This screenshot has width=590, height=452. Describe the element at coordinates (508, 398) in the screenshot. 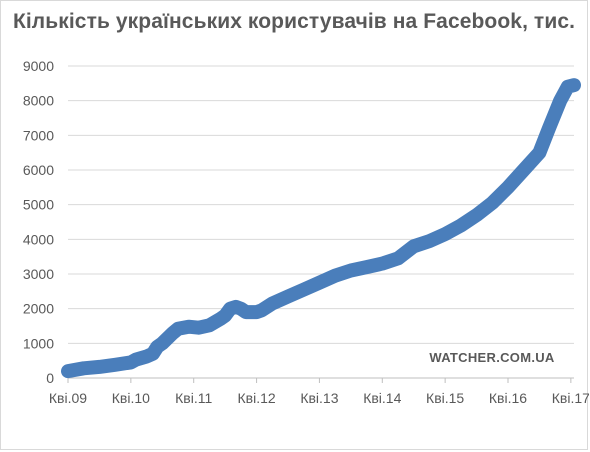

I see `x-tick-label: Кві.16` at that location.